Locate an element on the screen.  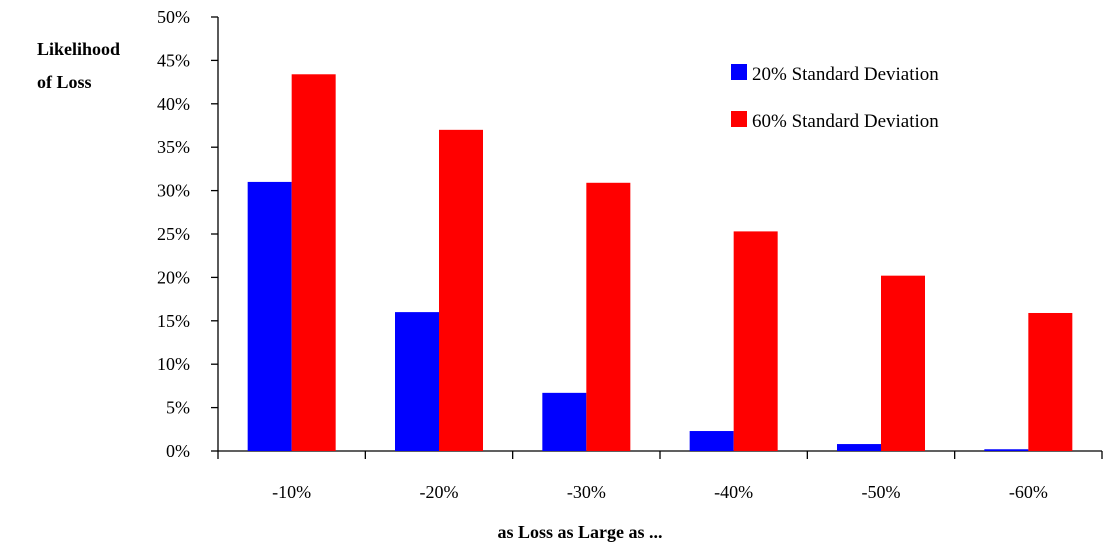
x-tick-label: -10% is located at coordinates (291, 492).